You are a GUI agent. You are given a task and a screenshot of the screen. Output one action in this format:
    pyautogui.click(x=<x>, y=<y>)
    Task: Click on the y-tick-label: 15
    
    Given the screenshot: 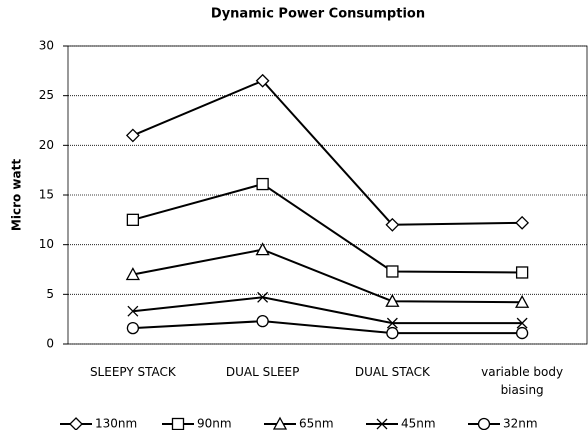 What is the action you would take?
    pyautogui.click(x=46, y=195)
    